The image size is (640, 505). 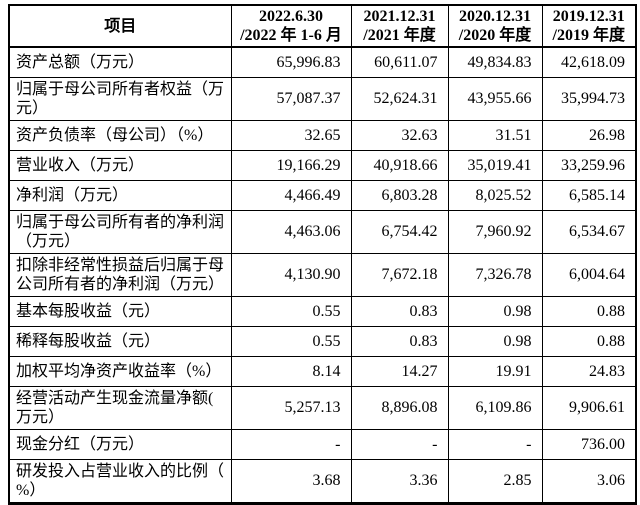 What do you see at coordinates (291, 231) in the screenshot?
I see `row-value: 4,463.06` at bounding box center [291, 231].